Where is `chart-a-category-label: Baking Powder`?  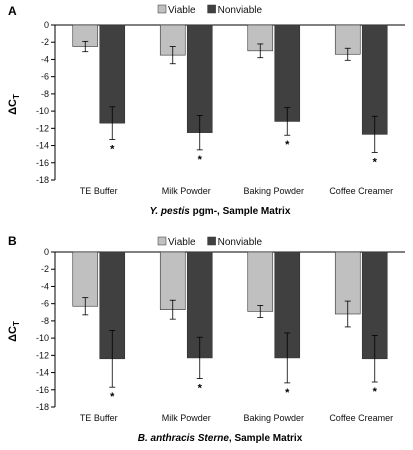
chart-a-category-label: Baking Powder is located at coordinates (273, 191).